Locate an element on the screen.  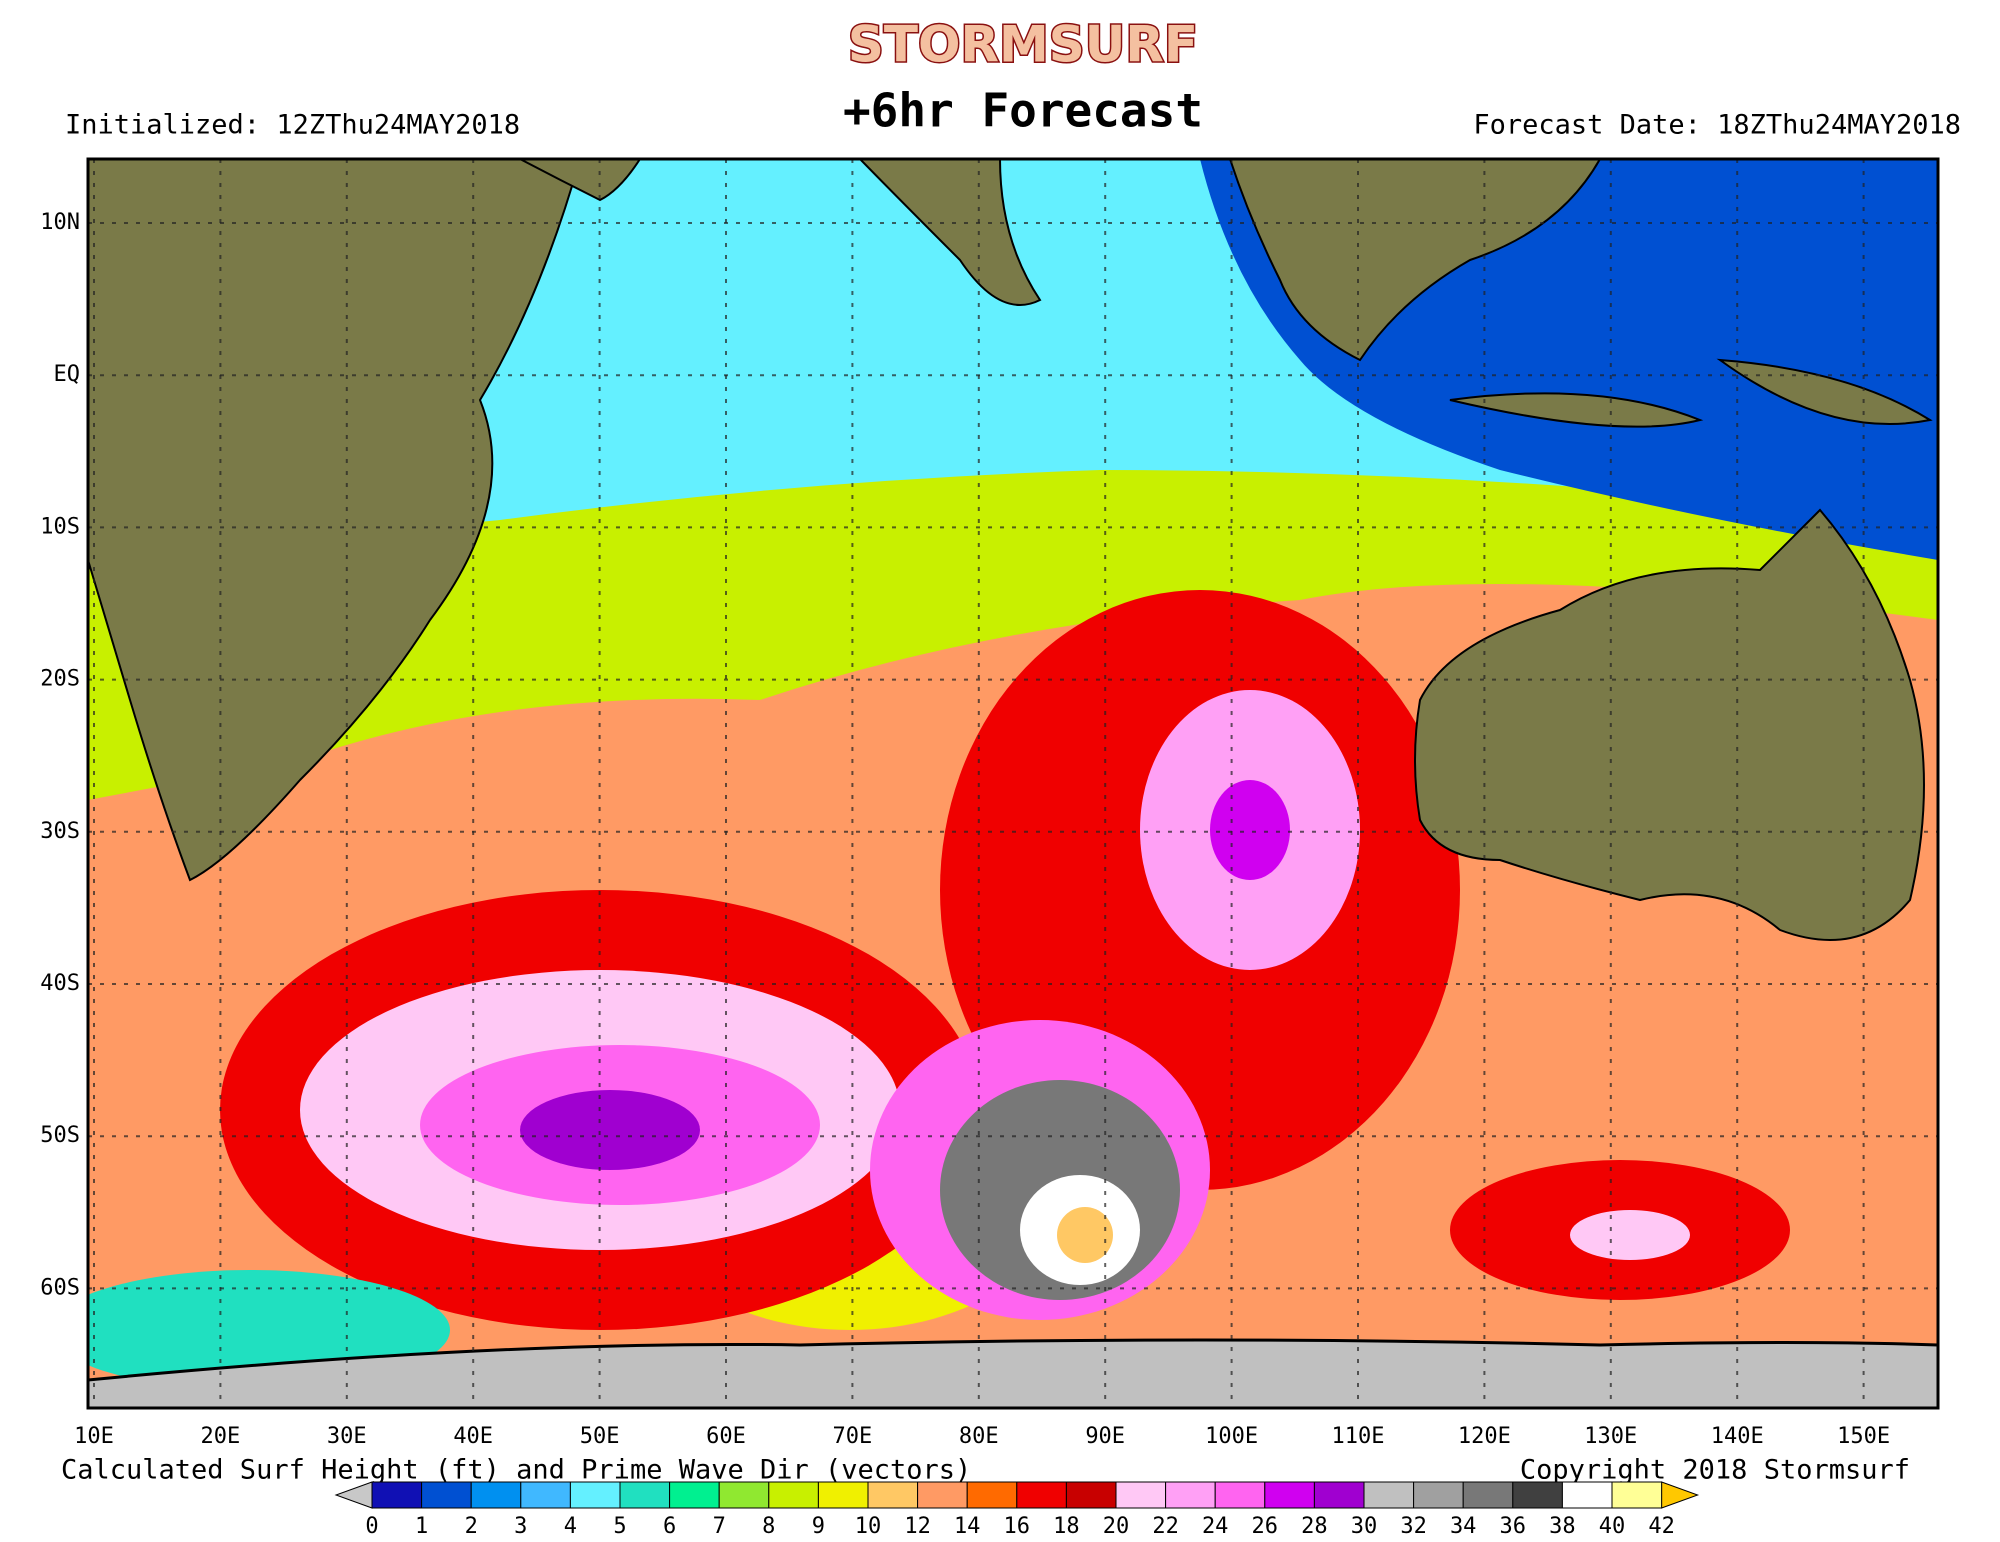
lon-label: 120E is located at coordinates (1484, 1436).